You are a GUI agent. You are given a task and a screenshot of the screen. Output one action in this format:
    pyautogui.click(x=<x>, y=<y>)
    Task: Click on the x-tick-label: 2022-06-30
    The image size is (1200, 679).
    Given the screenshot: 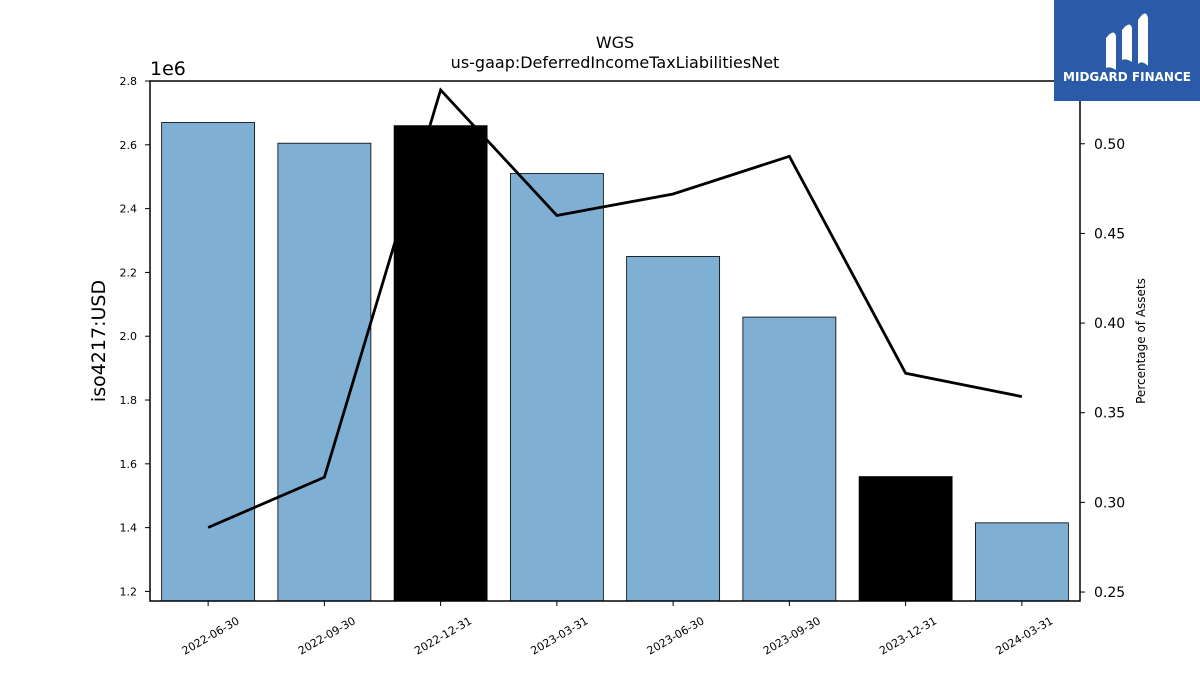 What is the action you would take?
    pyautogui.click(x=211, y=635)
    